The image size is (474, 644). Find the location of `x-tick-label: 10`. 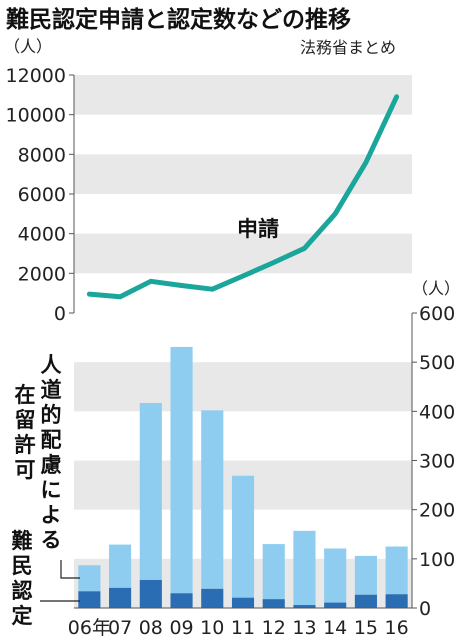

x-tick-label: 10 is located at coordinates (212, 628).